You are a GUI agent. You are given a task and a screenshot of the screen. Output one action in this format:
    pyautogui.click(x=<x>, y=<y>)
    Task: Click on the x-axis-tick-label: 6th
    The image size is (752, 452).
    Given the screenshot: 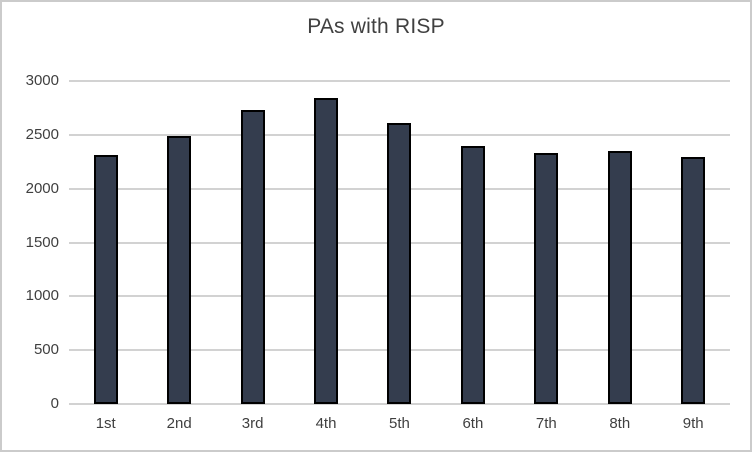 What is the action you would take?
    pyautogui.click(x=473, y=423)
    